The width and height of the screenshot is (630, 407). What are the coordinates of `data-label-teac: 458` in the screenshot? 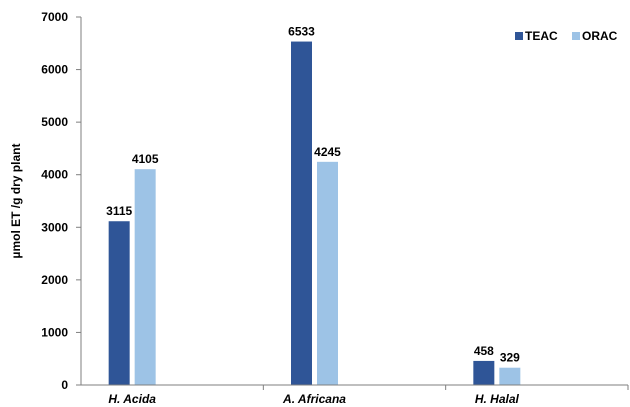 It's located at (484, 351).